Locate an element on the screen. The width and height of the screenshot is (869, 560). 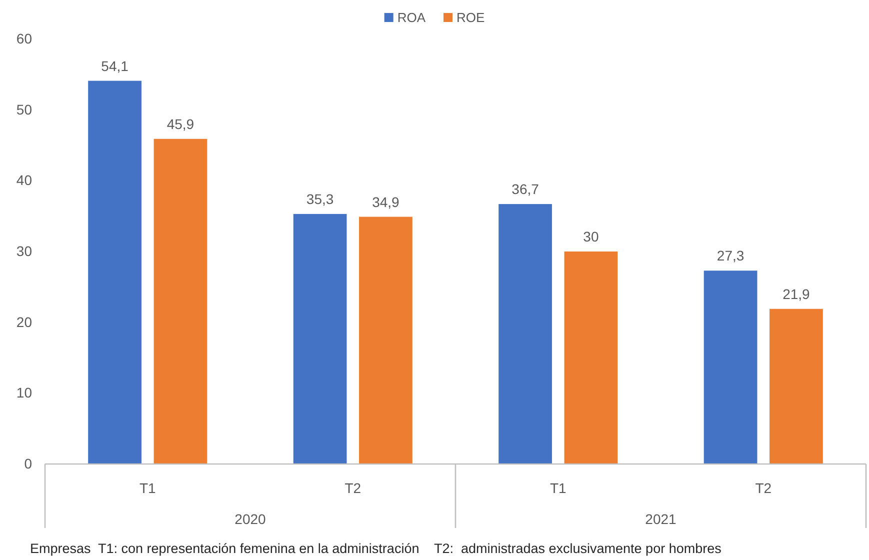
data-label: 21,9 is located at coordinates (796, 294).